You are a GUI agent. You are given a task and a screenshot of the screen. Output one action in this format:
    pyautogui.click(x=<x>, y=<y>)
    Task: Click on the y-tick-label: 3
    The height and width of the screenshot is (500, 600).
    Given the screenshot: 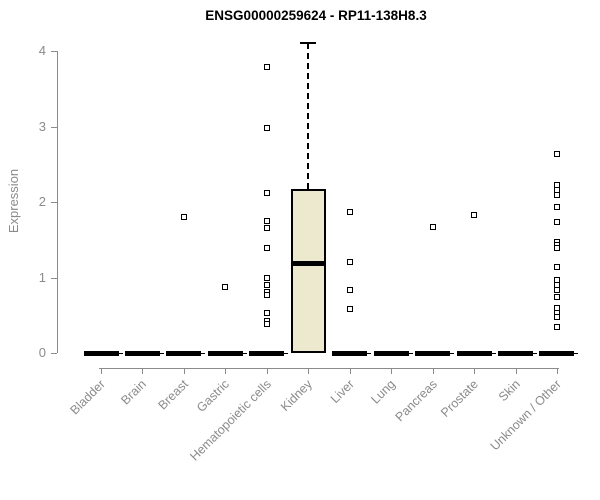 What is the action you would take?
    pyautogui.click(x=42, y=126)
    